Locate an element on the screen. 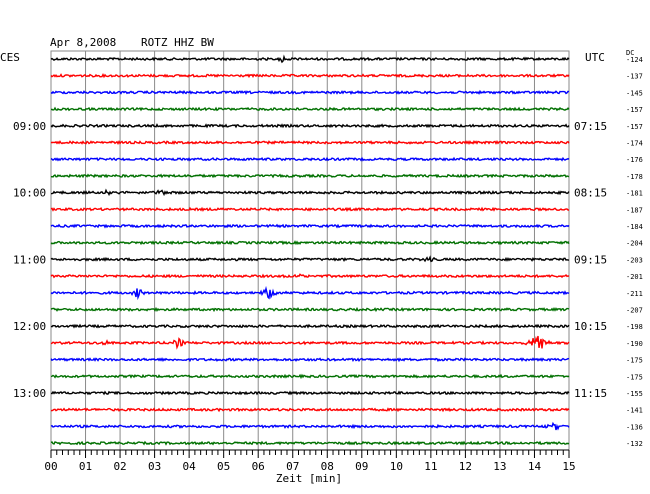 The height and width of the screenshot is (494, 650). right-hour-label: 09:15 is located at coordinates (590, 259).